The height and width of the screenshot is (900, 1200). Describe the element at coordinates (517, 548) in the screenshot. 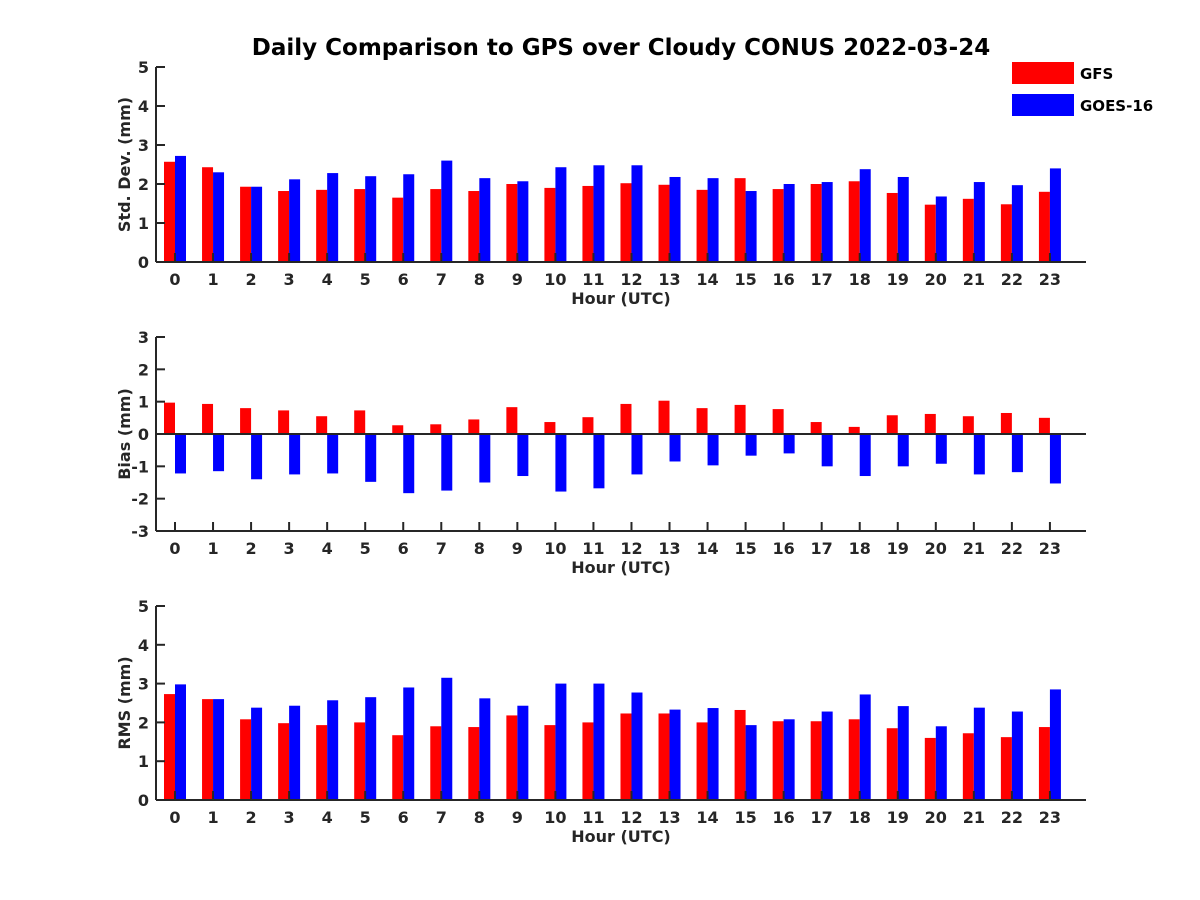

I see `bias-x-tick-label: 9` at that location.